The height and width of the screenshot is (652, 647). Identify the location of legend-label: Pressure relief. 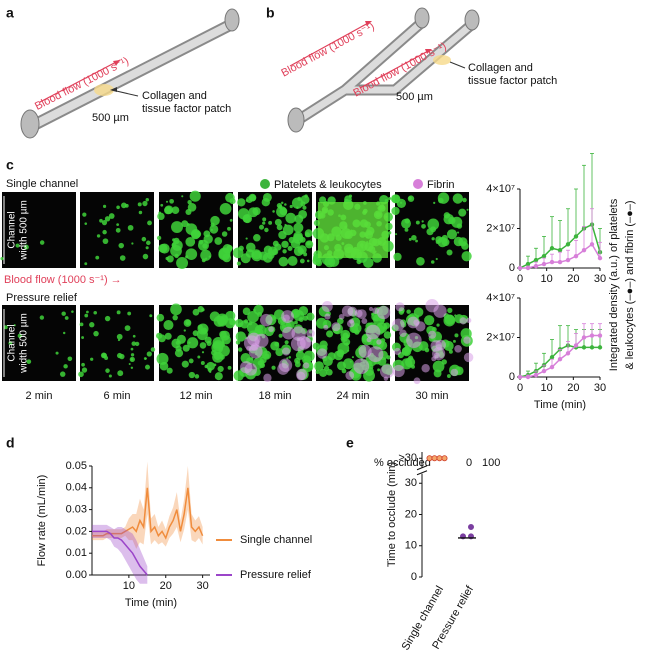
(276, 575).